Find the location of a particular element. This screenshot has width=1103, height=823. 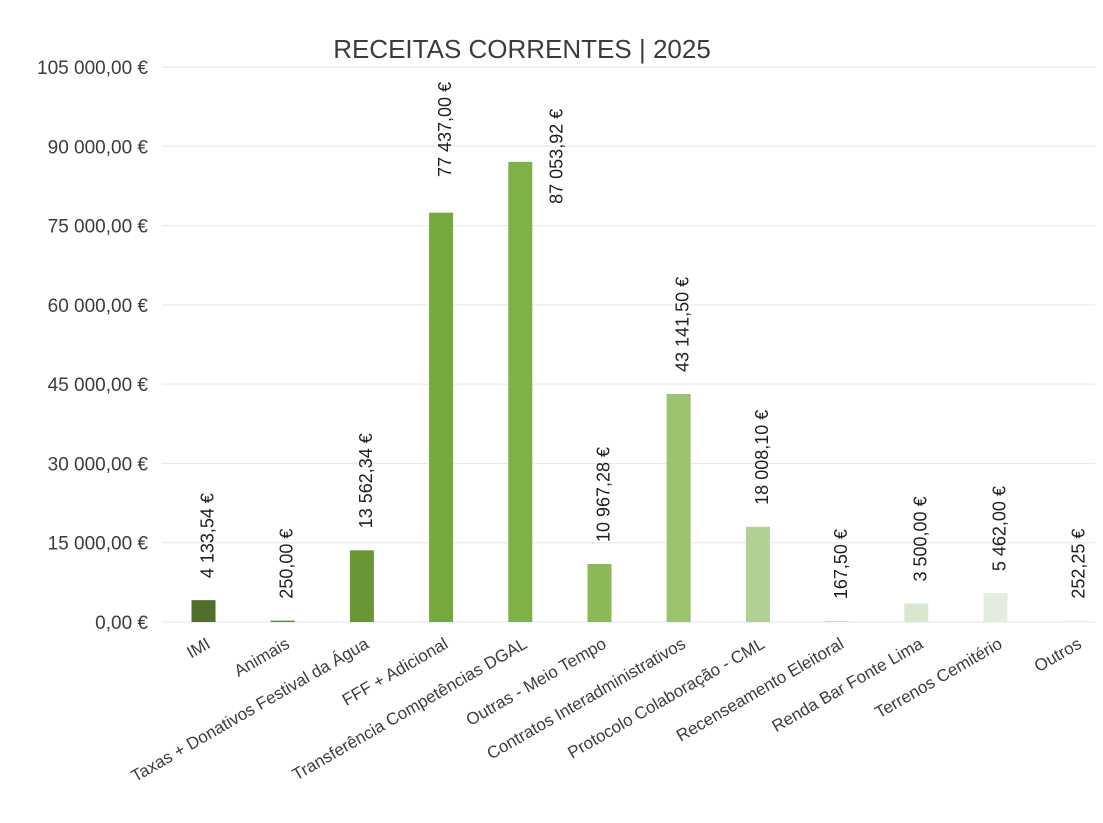

x-tick-label: IMI is located at coordinates (199, 648).